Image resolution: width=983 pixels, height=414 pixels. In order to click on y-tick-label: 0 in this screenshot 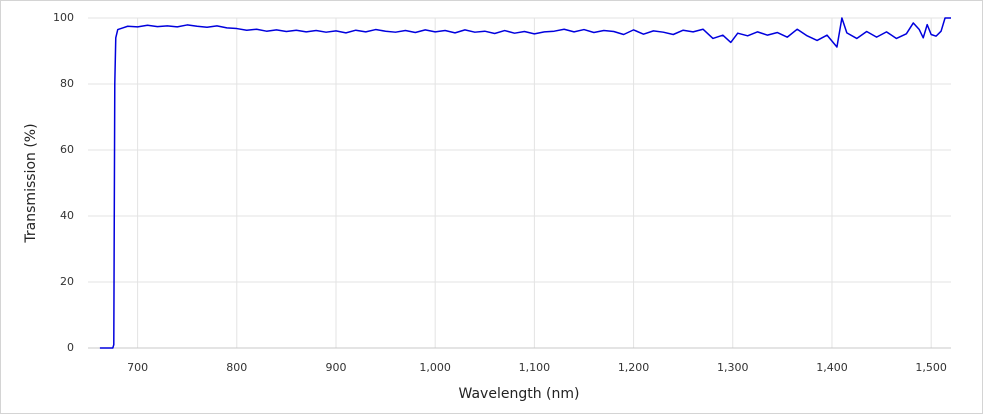, I will do `click(70, 347)`.